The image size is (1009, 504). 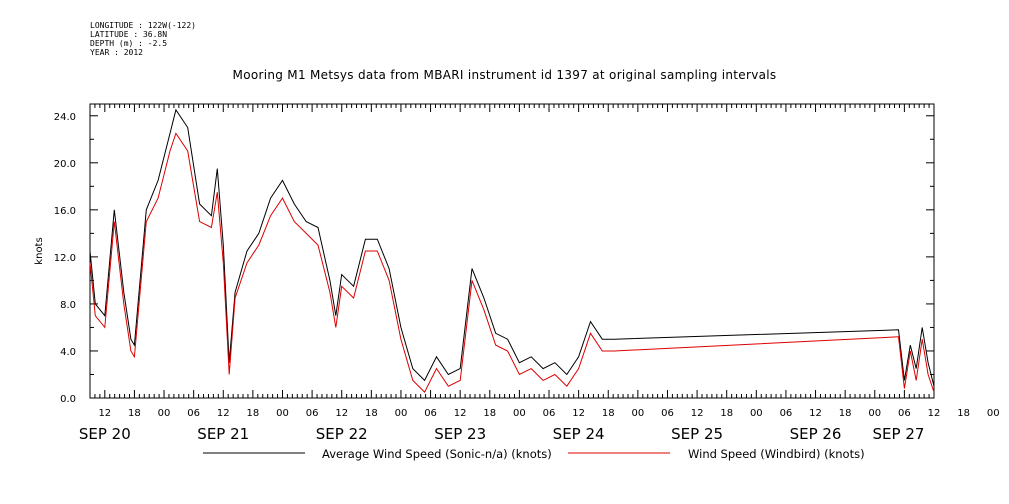 I want to click on y-axis-label: knots, so click(x=39, y=250).